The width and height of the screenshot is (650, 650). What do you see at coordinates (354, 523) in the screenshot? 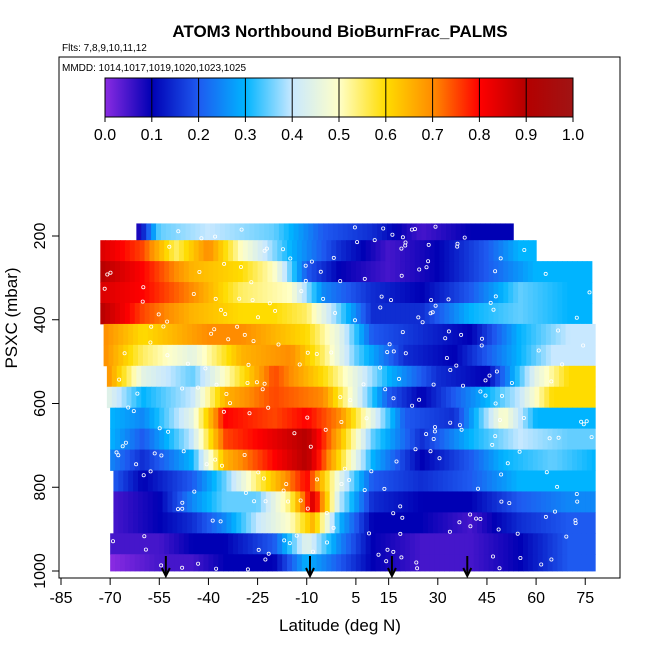
I see `heatmap-band` at bounding box center [354, 523].